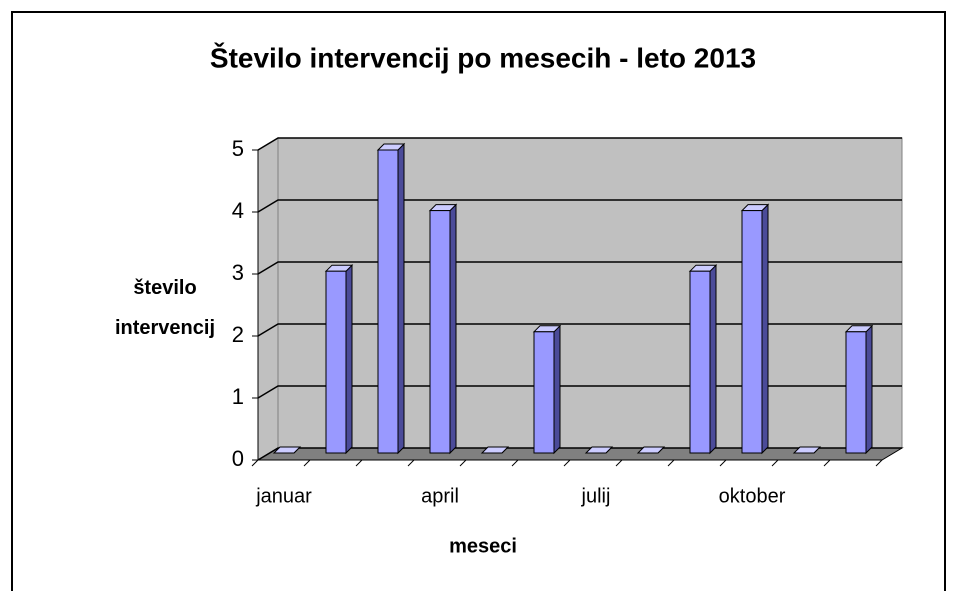  Describe the element at coordinates (283, 496) in the screenshot. I see `x-tick-label: januar` at that location.